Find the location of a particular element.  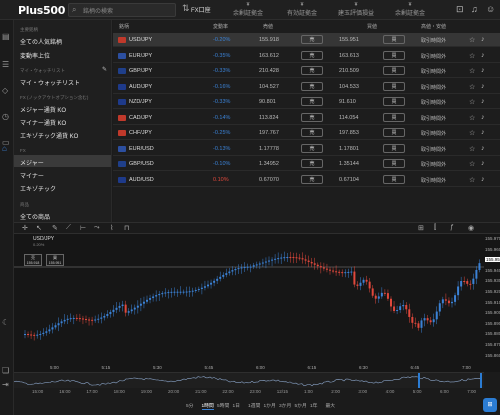

sidebar-item-minor: マイナー is located at coordinates (32, 177).